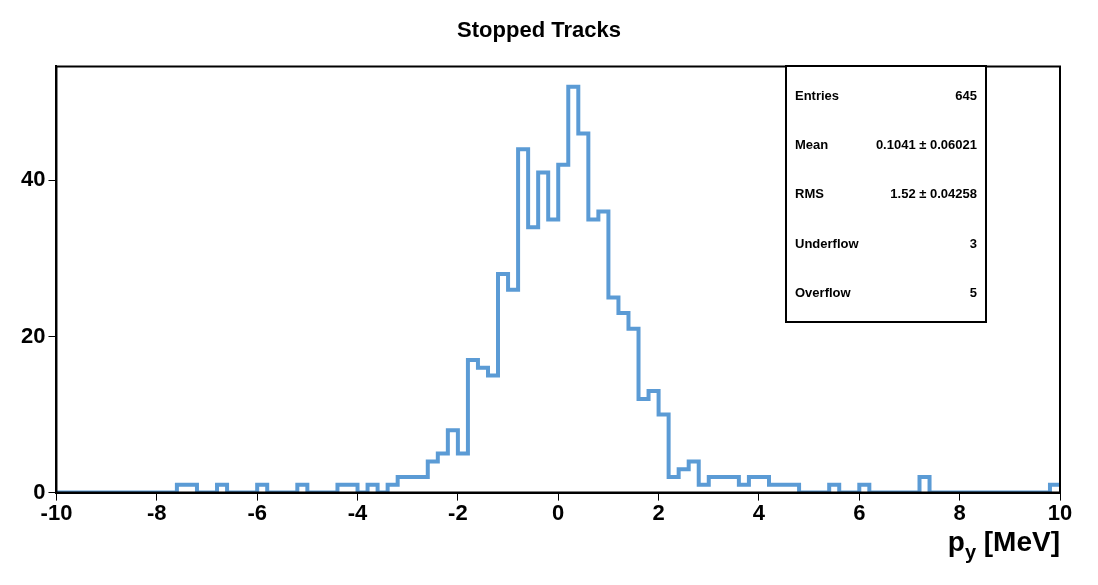 This screenshot has width=1098, height=585. Describe the element at coordinates (973, 292) in the screenshot. I see `annotation: 5` at that location.